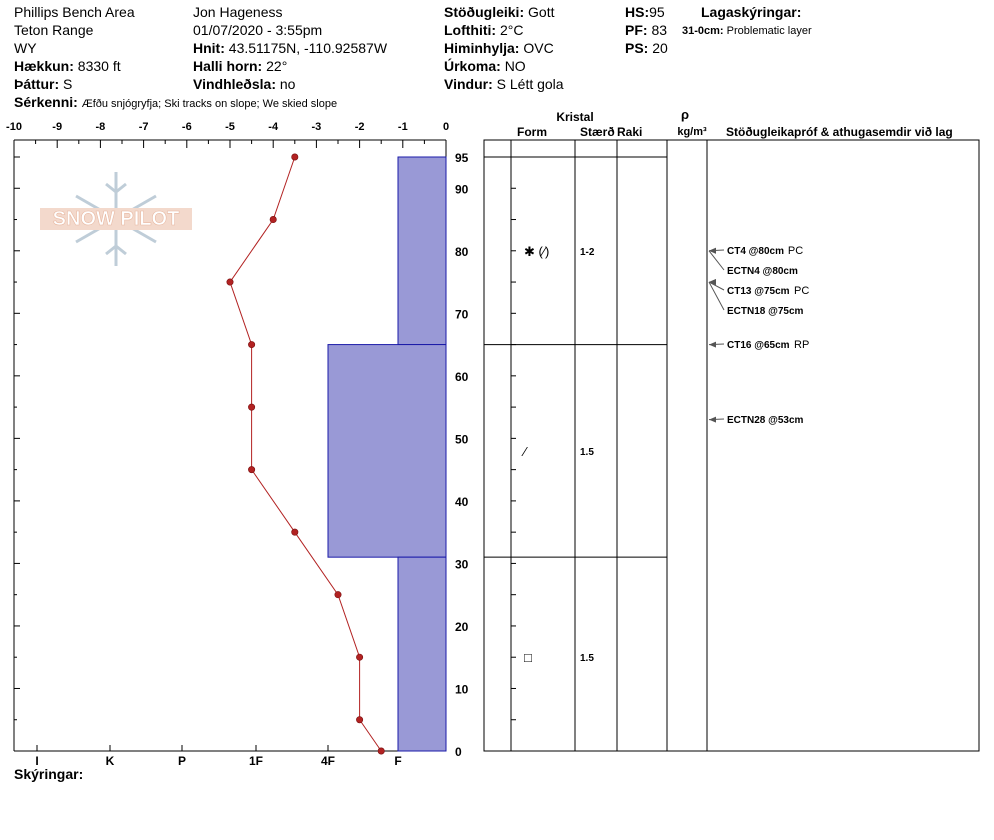 The image size is (994, 840). I want to click on features-label: Sérkenni:, so click(46, 102).